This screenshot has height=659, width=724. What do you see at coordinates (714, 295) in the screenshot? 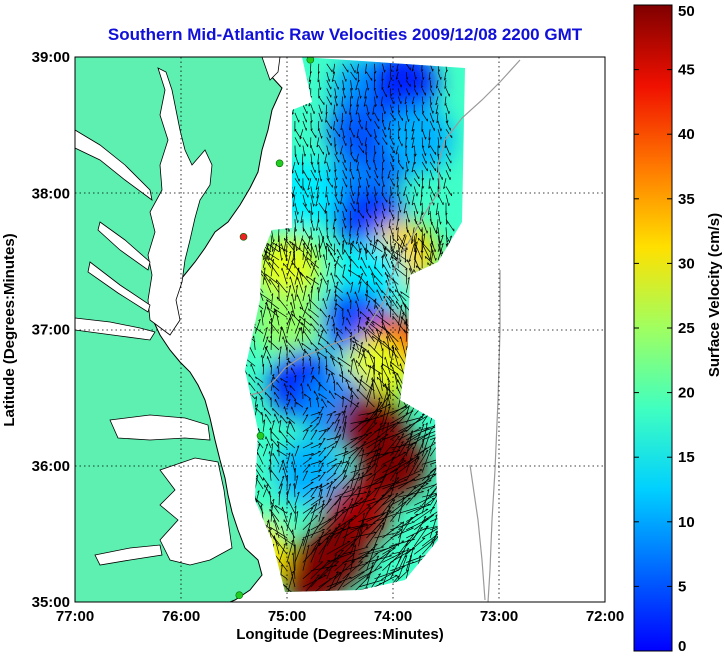
I see `colorbar-label: Surface Velocity (cm/s)` at bounding box center [714, 295].